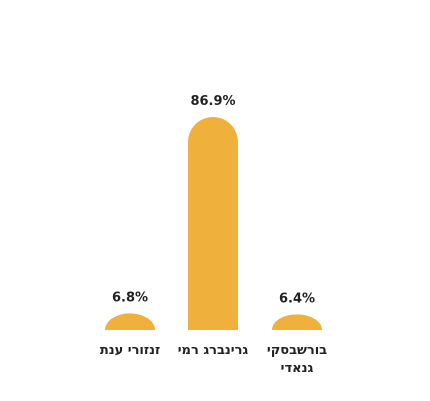 The image size is (430, 401). Describe the element at coordinates (213, 350) in the screenshot. I see `category-label: גרינברג רמי` at that location.